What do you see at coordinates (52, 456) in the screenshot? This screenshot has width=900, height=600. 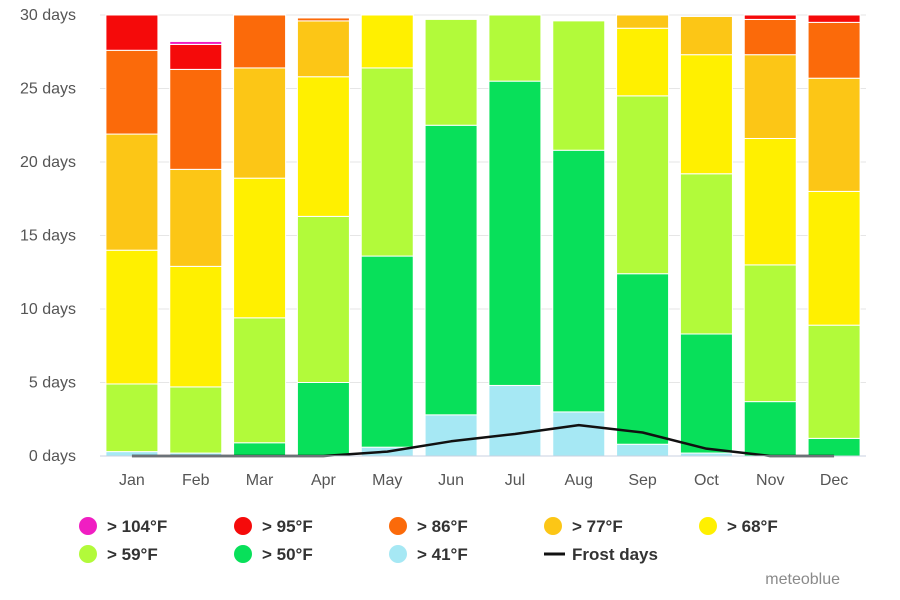 I see `y-tick-label: 0 days` at bounding box center [52, 456].